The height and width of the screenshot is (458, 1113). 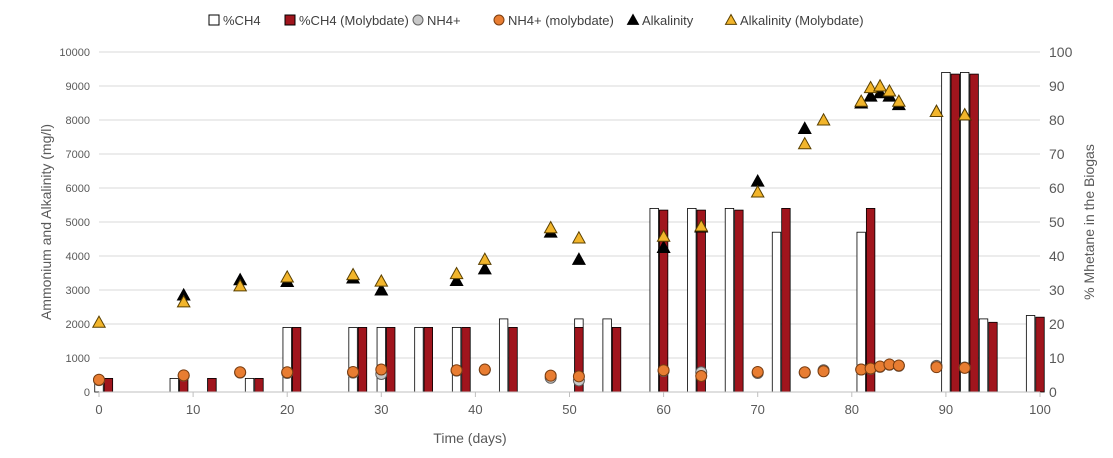 I want to click on legend-label: %CH4, so click(x=242, y=20).